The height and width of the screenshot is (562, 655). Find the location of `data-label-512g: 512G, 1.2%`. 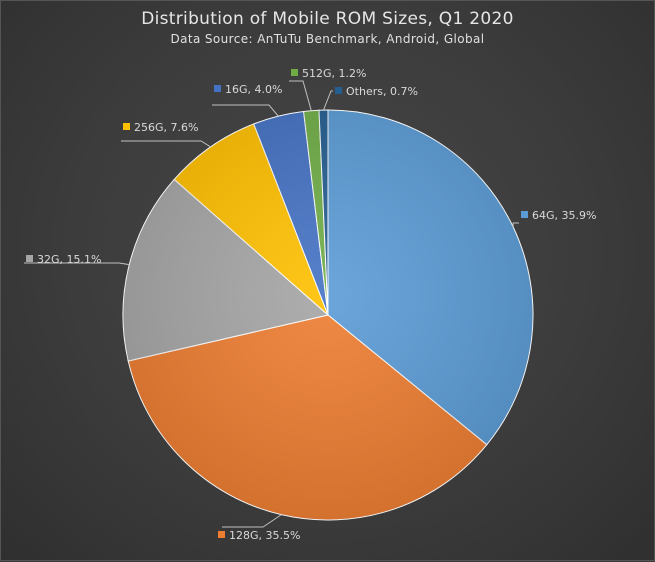

data-label-512g: 512G, 1.2% is located at coordinates (334, 73).